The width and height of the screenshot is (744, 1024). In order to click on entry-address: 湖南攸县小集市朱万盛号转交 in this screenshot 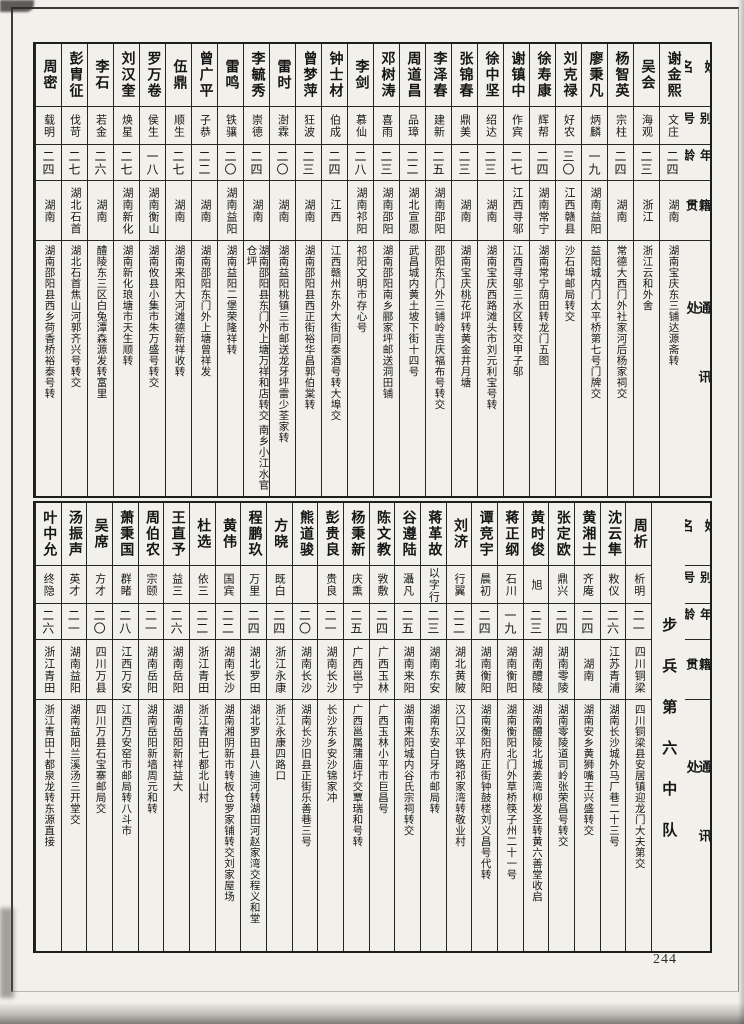, I will do `click(153, 316)`.